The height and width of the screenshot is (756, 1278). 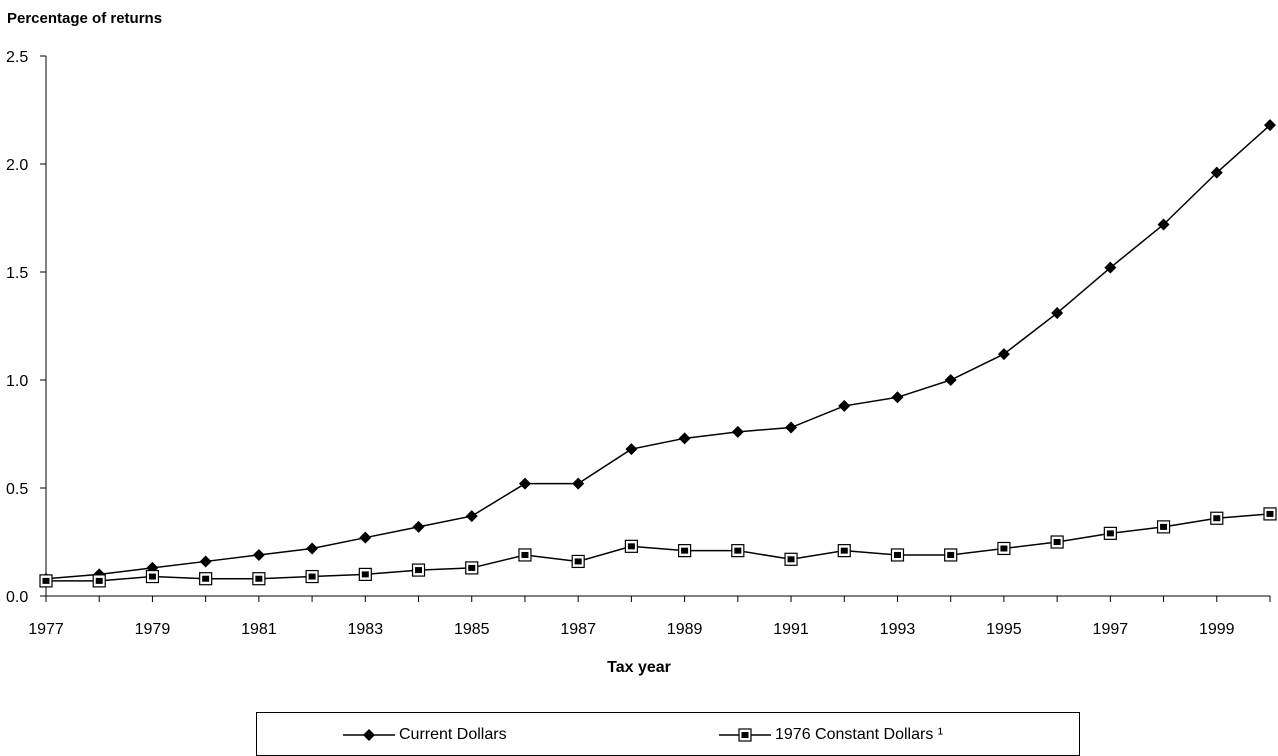 I want to click on x-tick-label: 1979, so click(x=153, y=629).